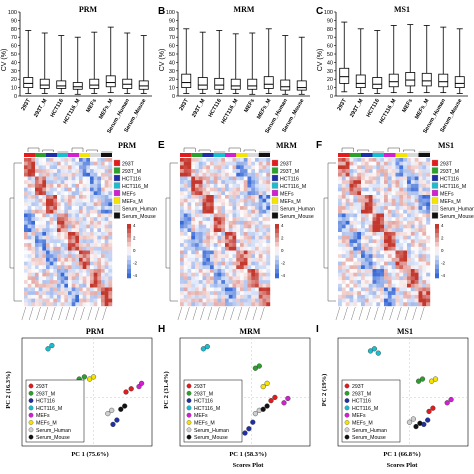  Describe the element at coordinates (253, 155) in the screenshot. I see `group-color-bar` at that location.